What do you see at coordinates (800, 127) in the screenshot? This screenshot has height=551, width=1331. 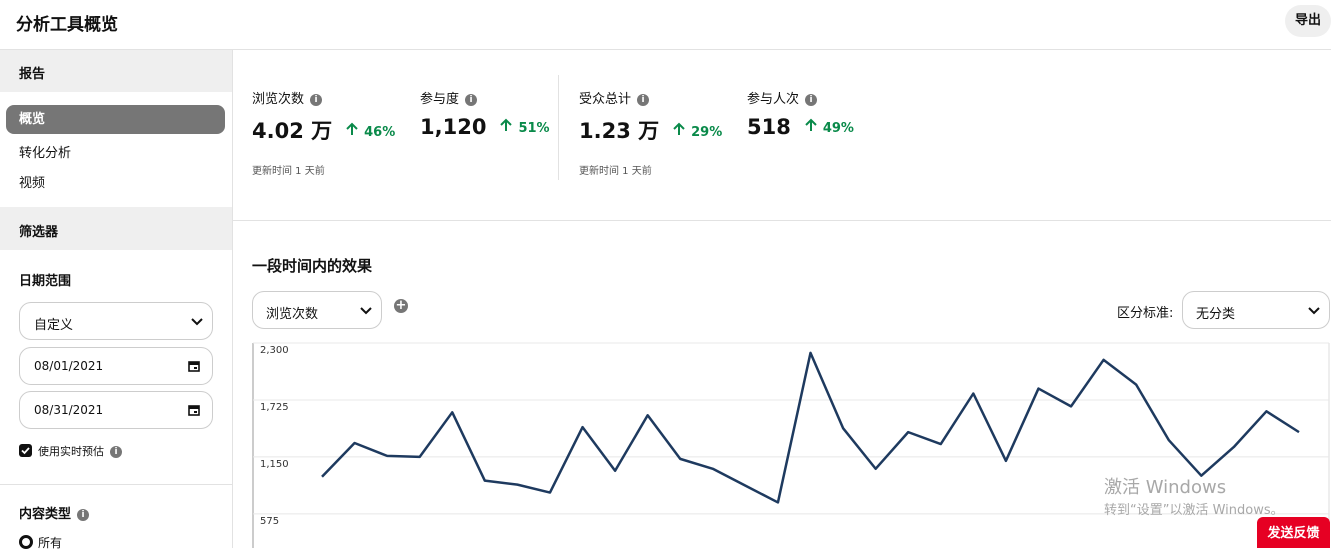 I see `metric-row: 518 49%` at bounding box center [800, 127].